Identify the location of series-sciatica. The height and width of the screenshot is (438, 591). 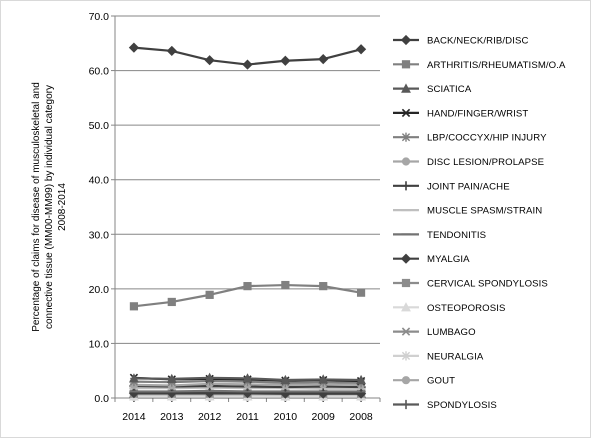
(247, 378).